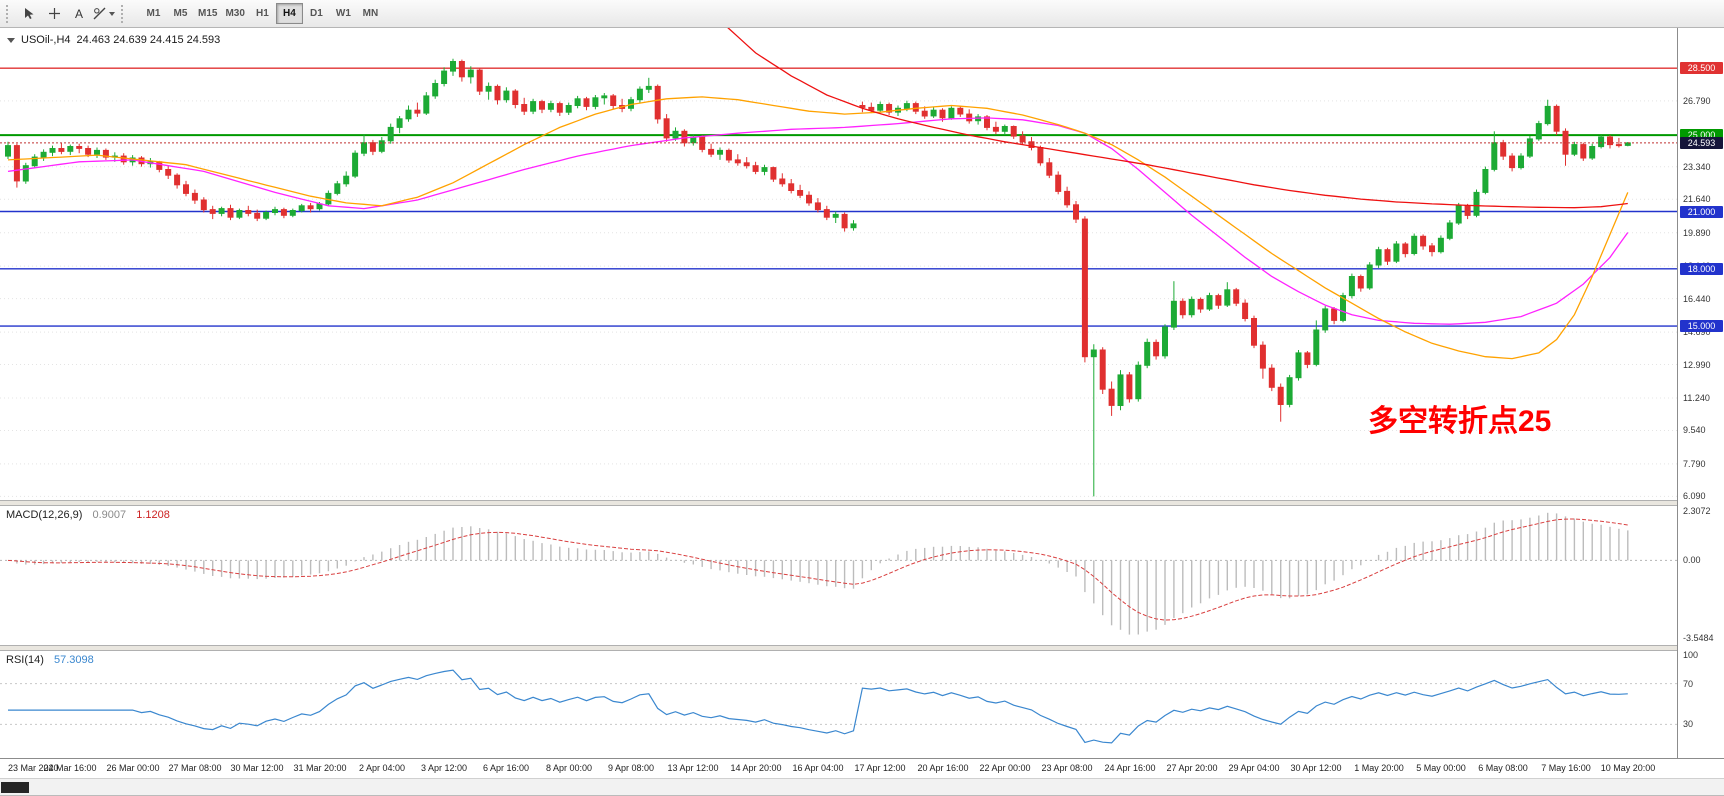  I want to click on date-label: 24 Mar 16:00, so click(70, 768).